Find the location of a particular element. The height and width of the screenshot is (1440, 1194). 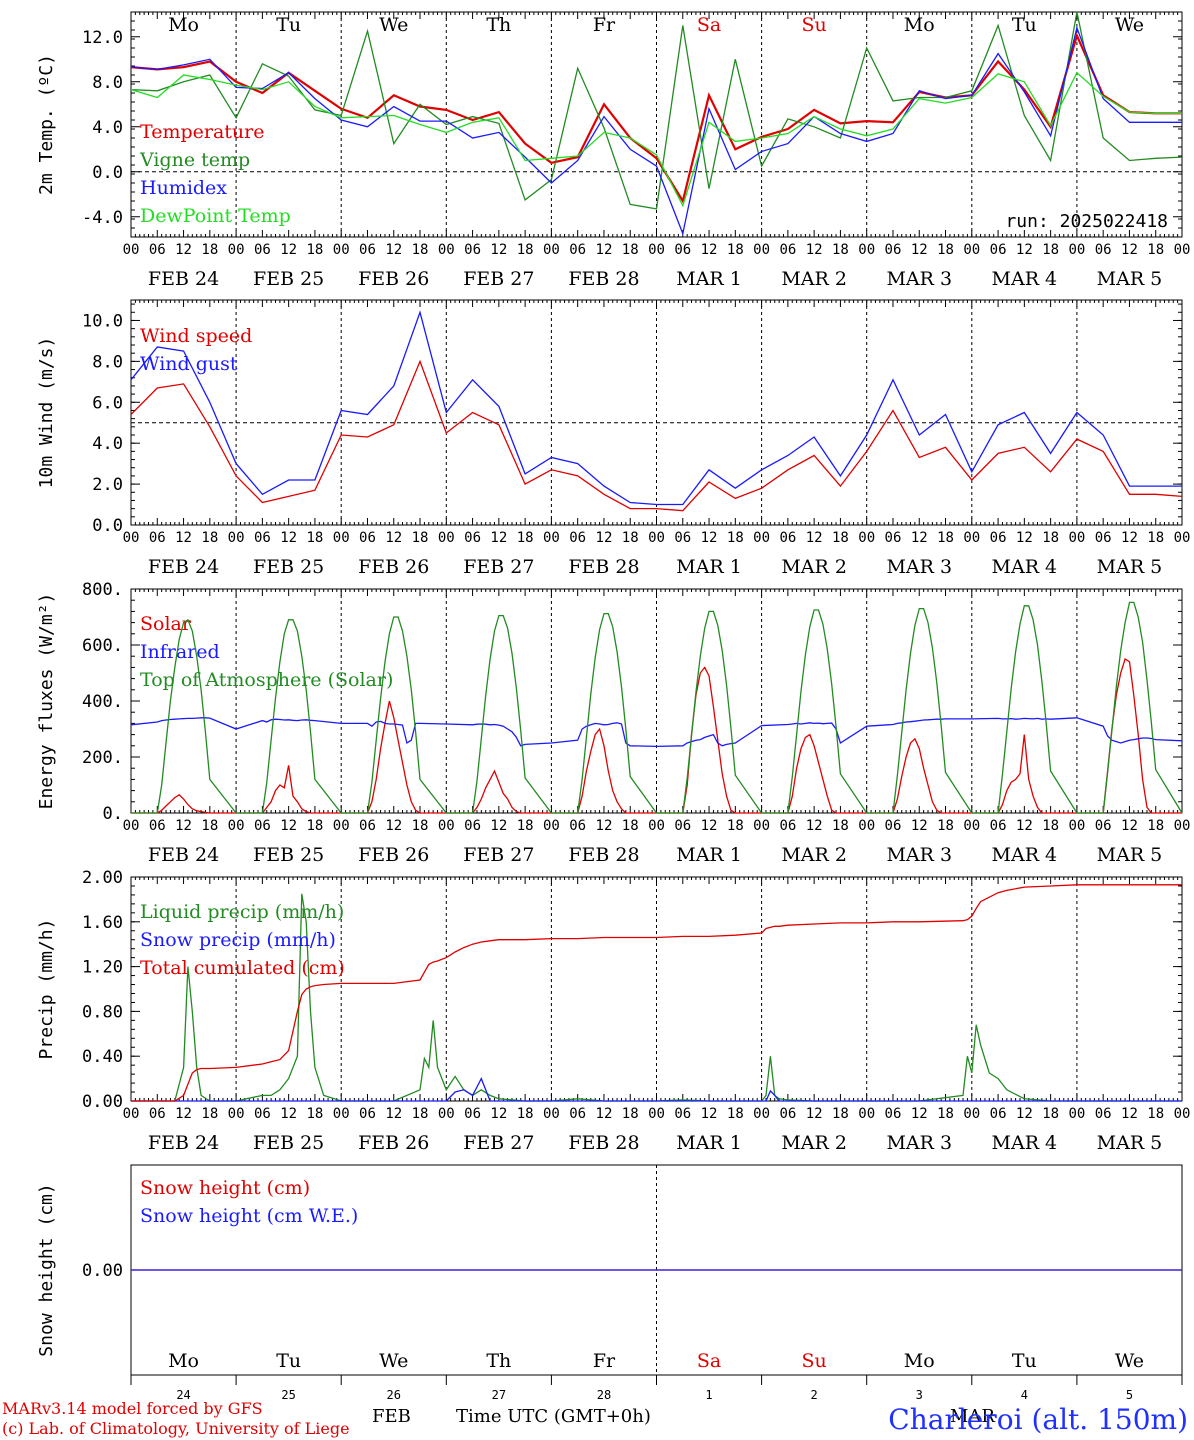

y-tick-label: 600. is located at coordinates (102, 646).